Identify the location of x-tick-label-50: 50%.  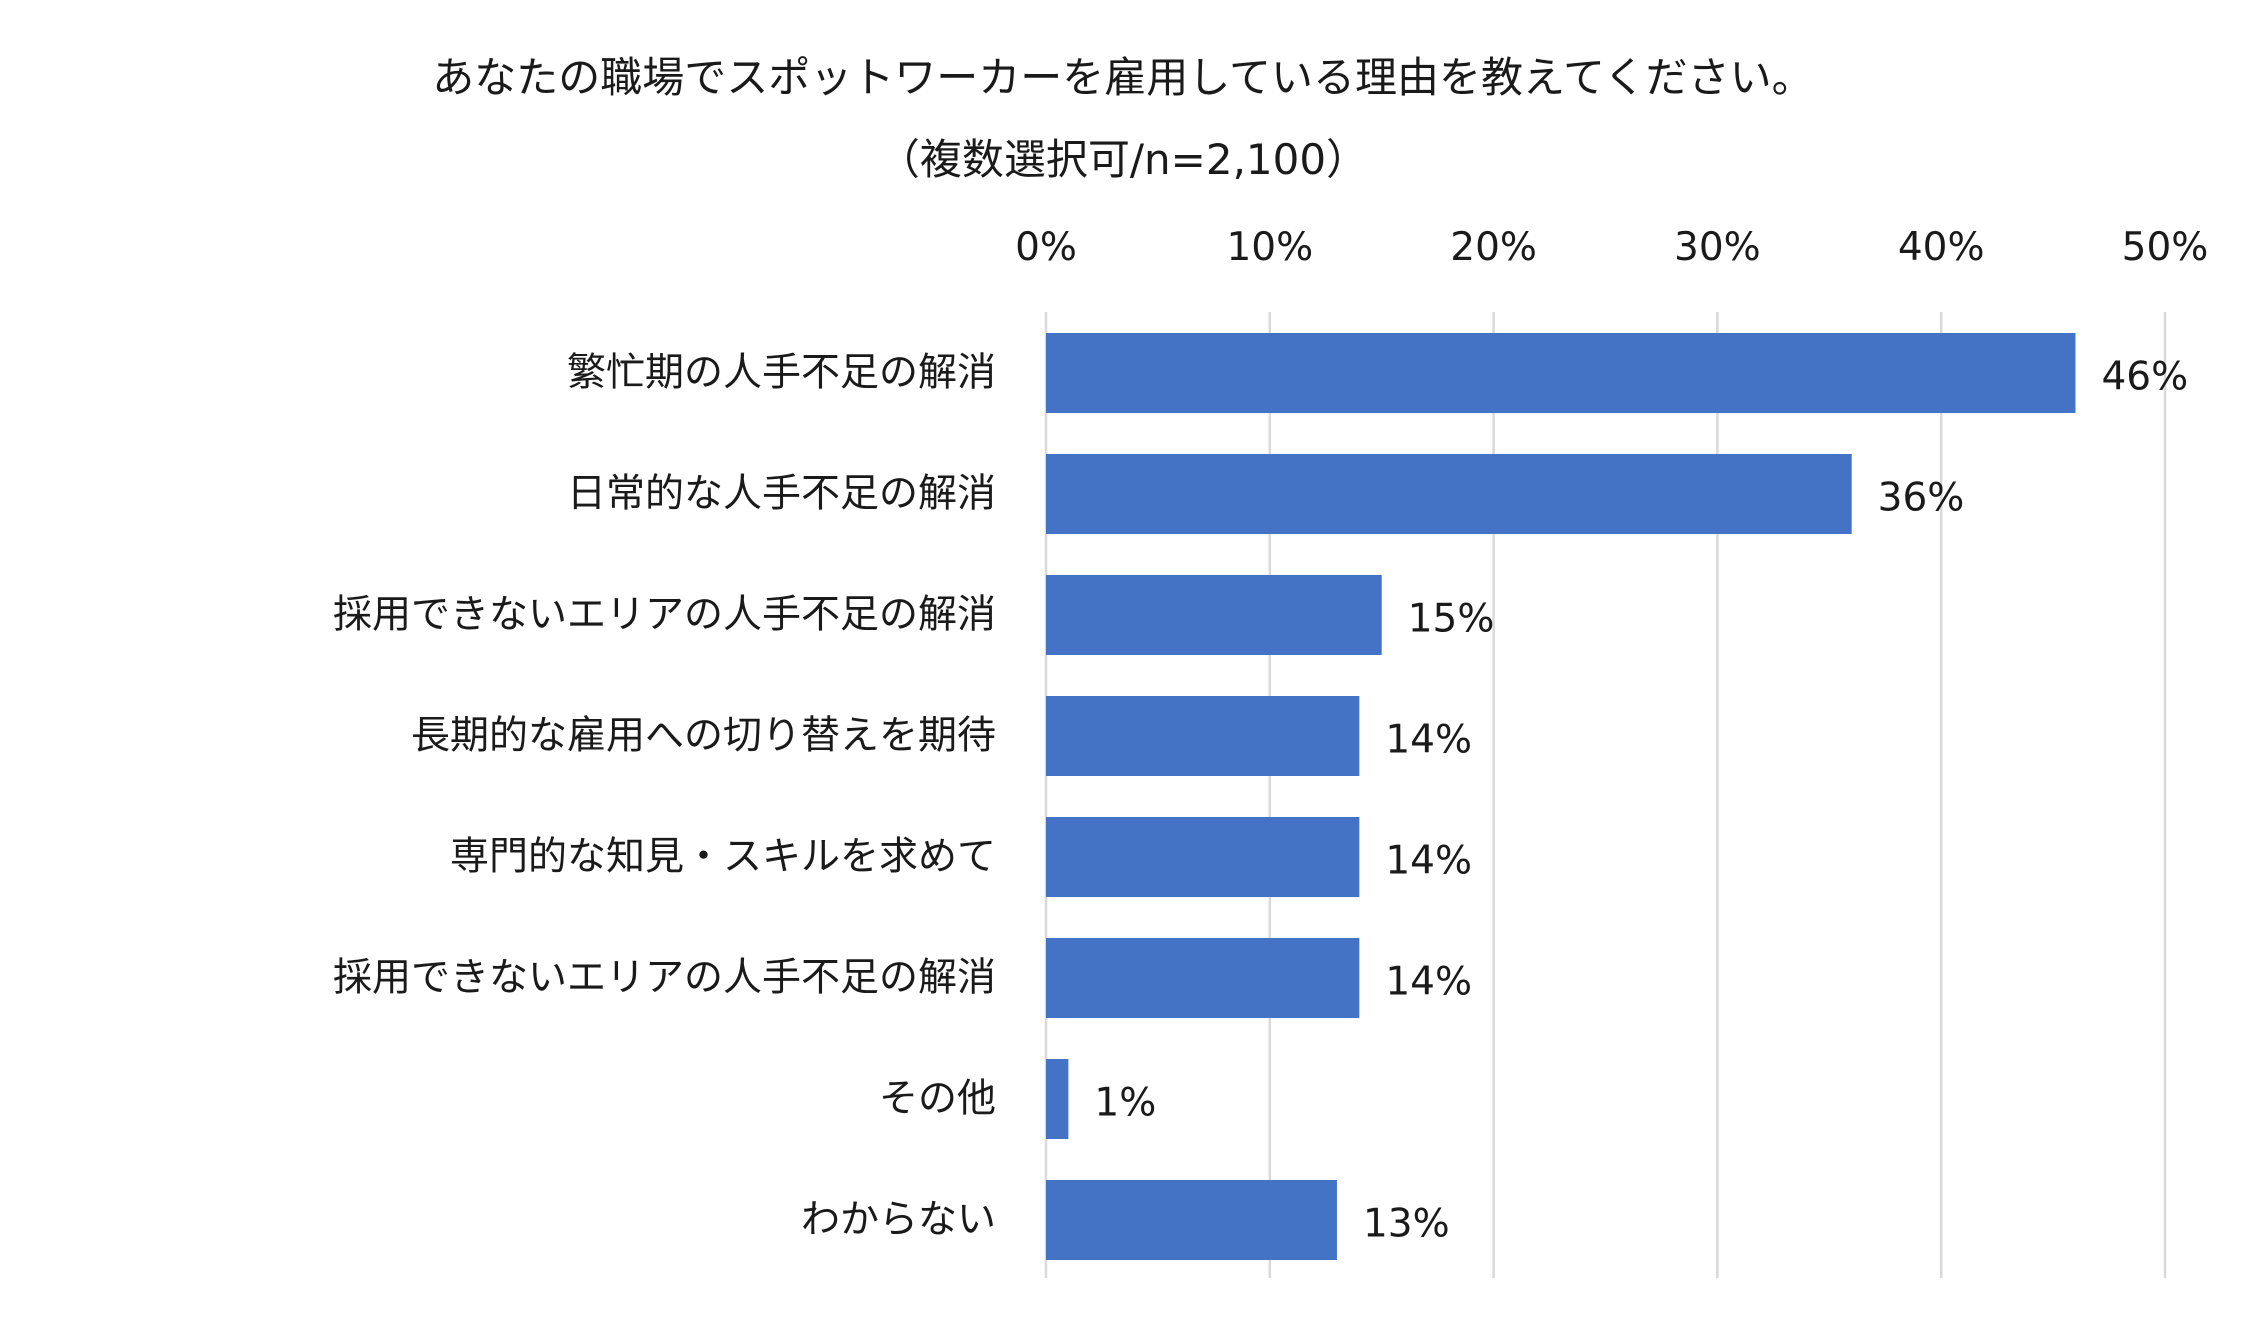
(2165, 247).